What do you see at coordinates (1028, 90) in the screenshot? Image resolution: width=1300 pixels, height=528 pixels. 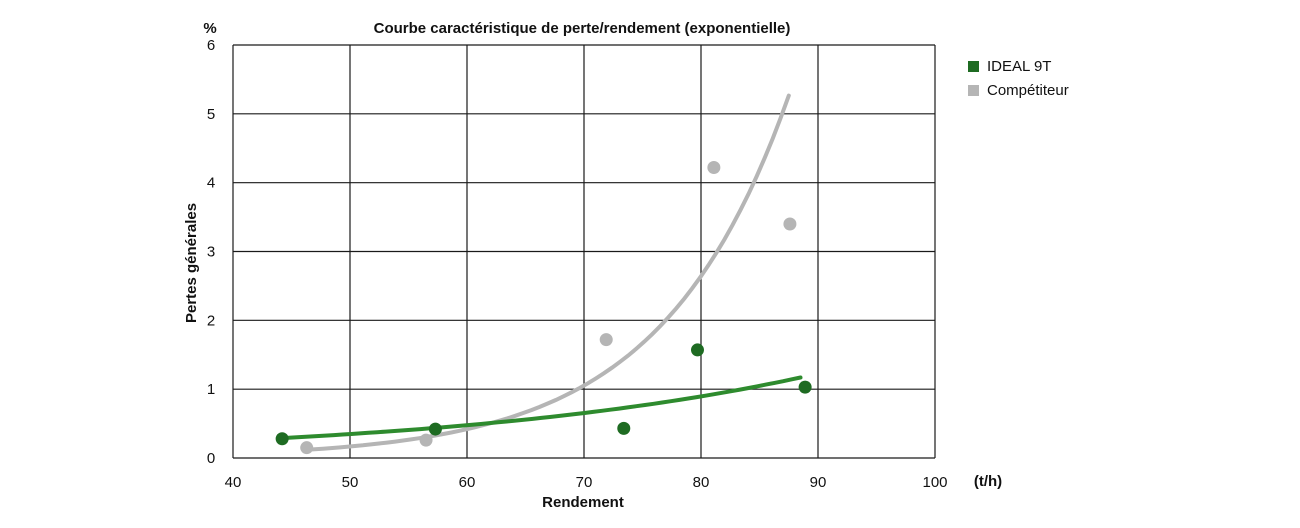 I see `legend-label: Compétiteur` at bounding box center [1028, 90].